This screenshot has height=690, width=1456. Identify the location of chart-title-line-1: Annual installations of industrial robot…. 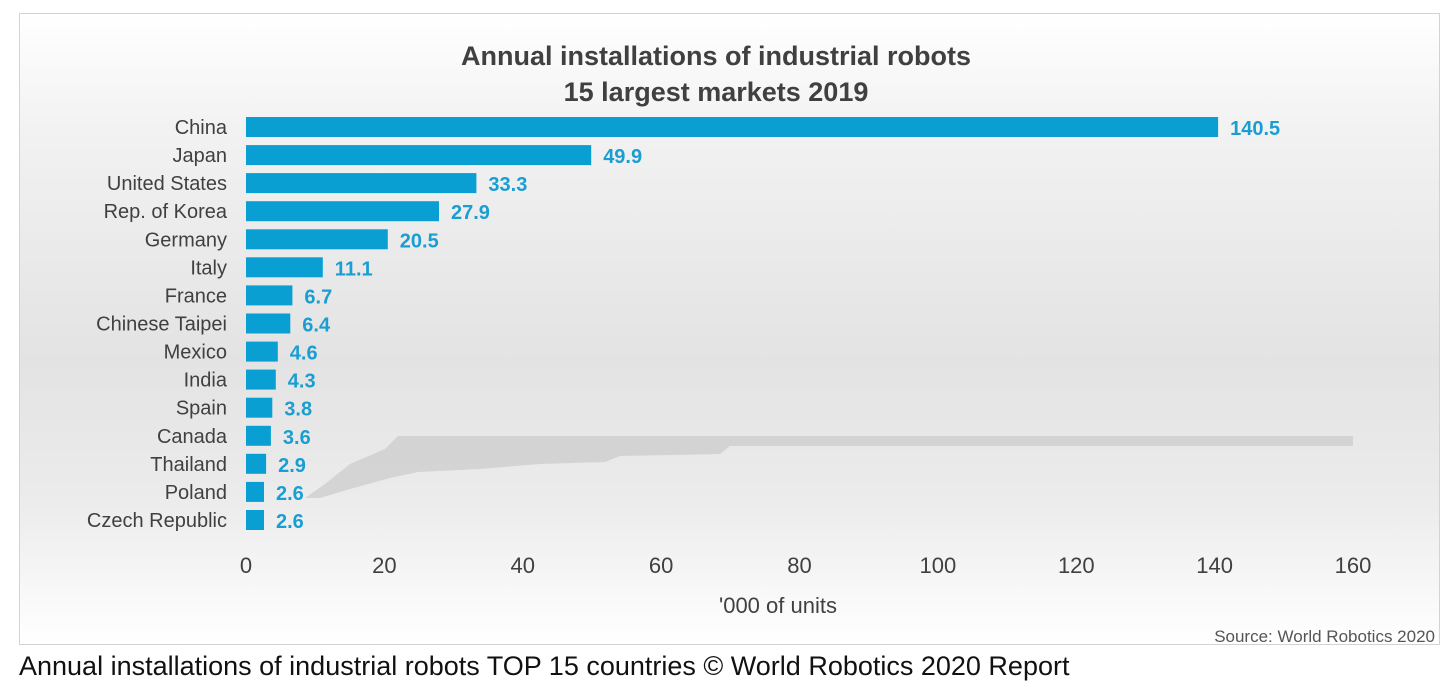
(716, 56).